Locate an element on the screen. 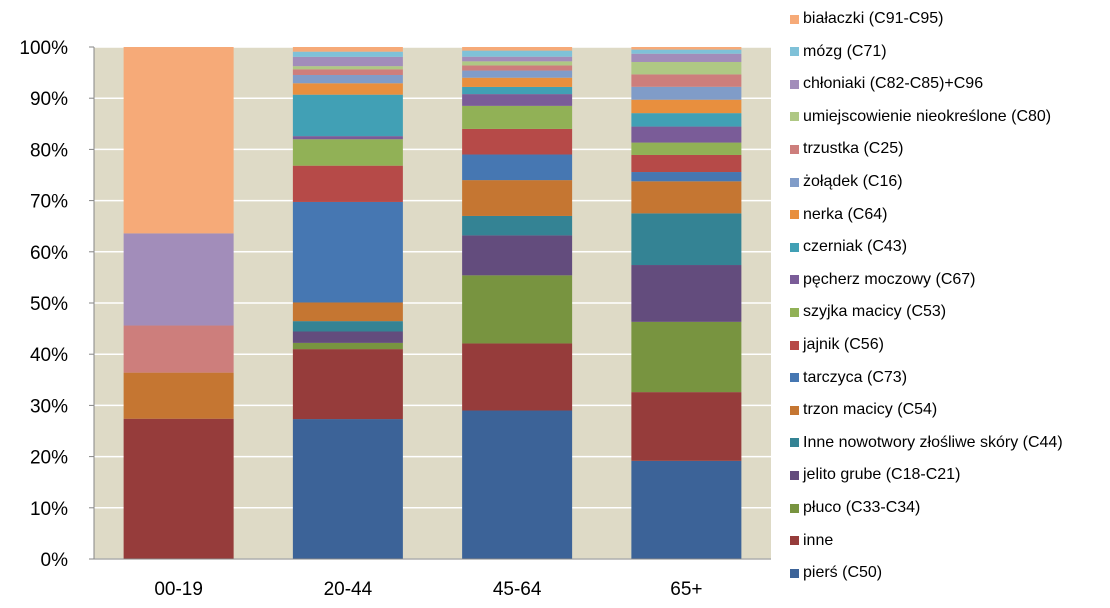 This screenshot has width=1110, height=608. legend-item: białaczki (C91-C95) is located at coordinates (867, 19).